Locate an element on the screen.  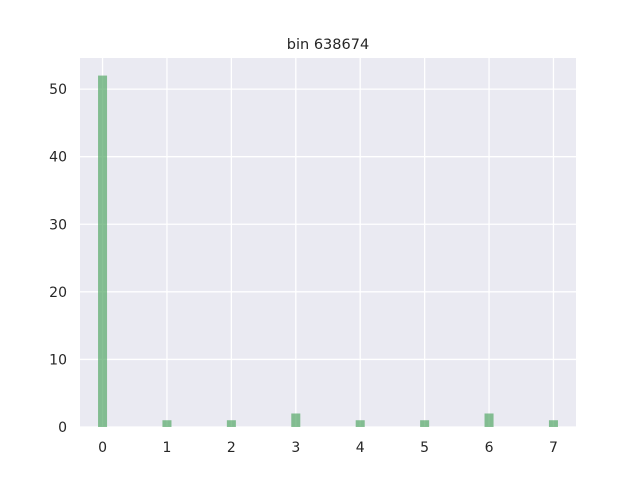
x-tick-label: 1 is located at coordinates (167, 448).